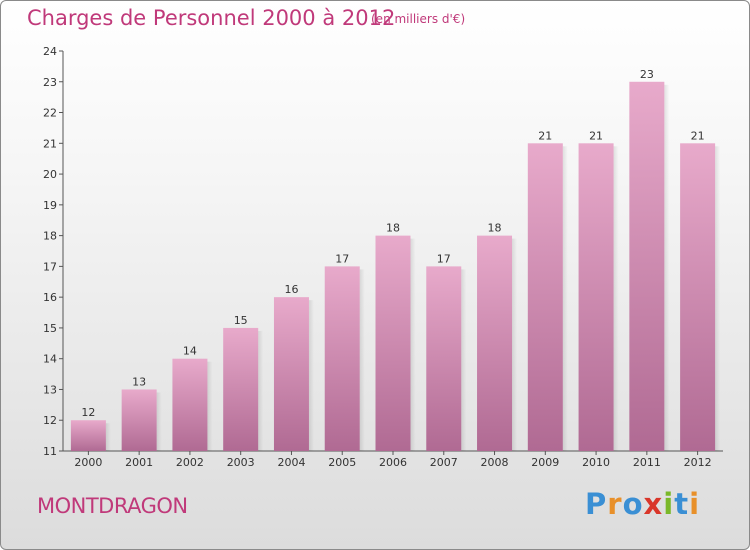 This screenshot has width=750, height=550. What do you see at coordinates (653, 504) in the screenshot?
I see `logo-letter: x` at bounding box center [653, 504].